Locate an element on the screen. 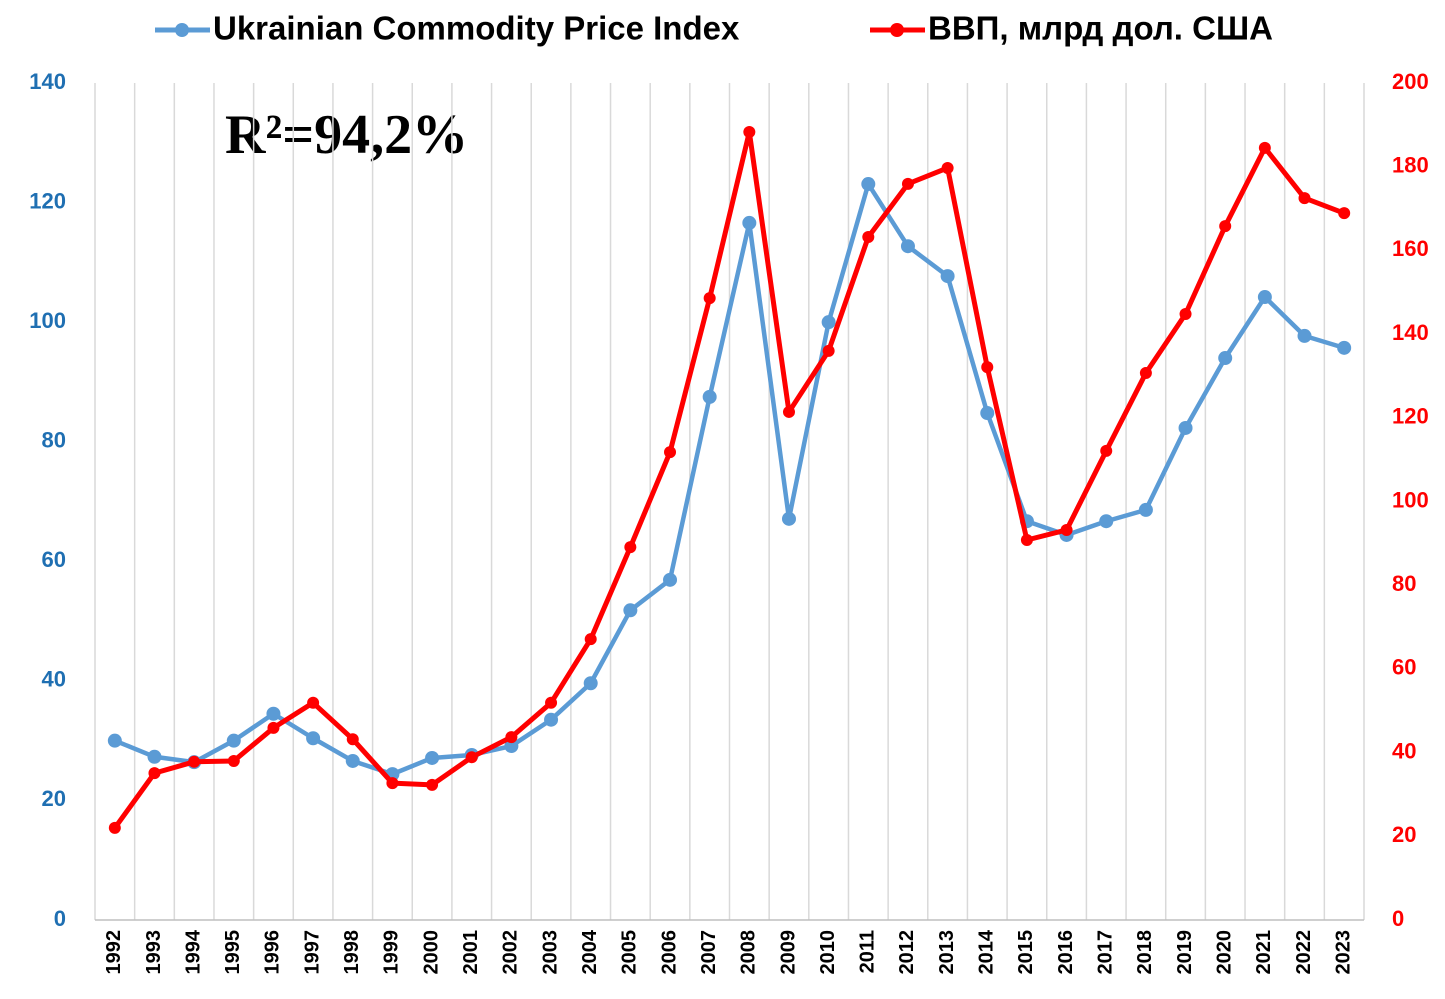  y-tick-label: 100 is located at coordinates (47, 320).